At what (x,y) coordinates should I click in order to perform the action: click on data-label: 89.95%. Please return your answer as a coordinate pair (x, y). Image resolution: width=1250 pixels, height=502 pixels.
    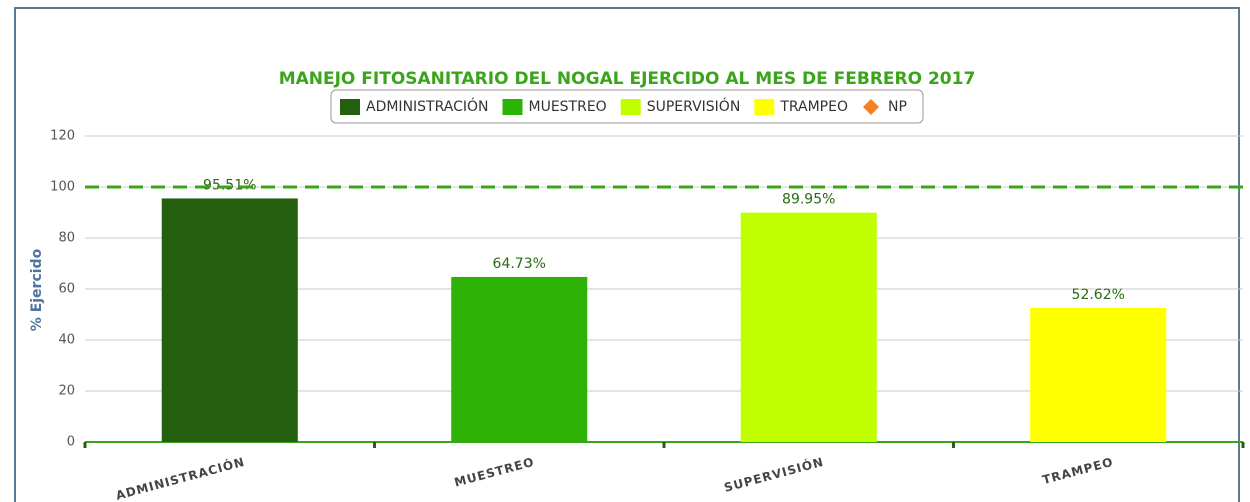
    Looking at the image, I should click on (808, 200).